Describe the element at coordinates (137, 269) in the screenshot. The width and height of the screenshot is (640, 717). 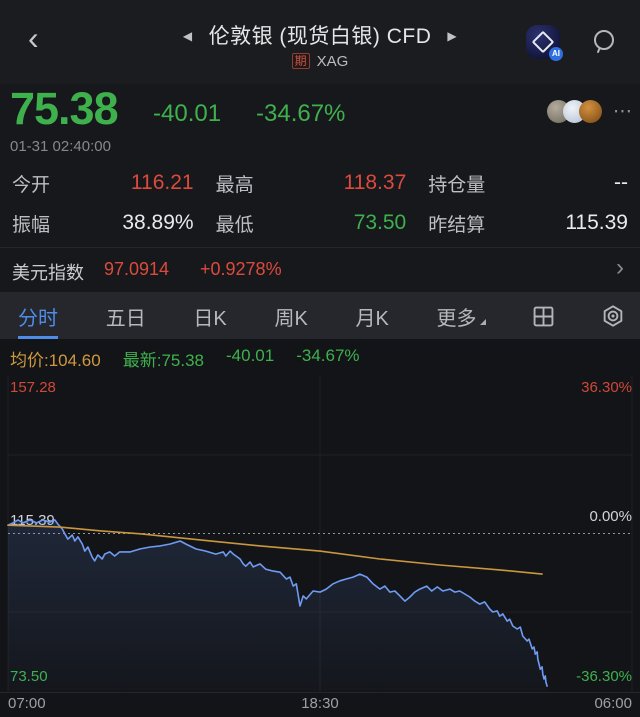
I see `usd-index-value: 97.0914` at that location.